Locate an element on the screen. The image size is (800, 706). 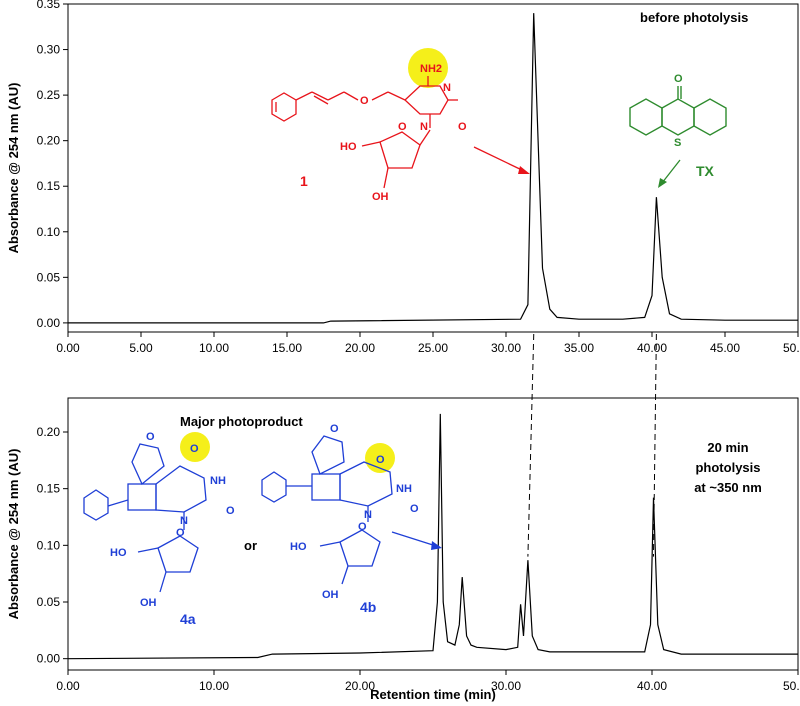
or-label: or is located at coordinates (250, 545).